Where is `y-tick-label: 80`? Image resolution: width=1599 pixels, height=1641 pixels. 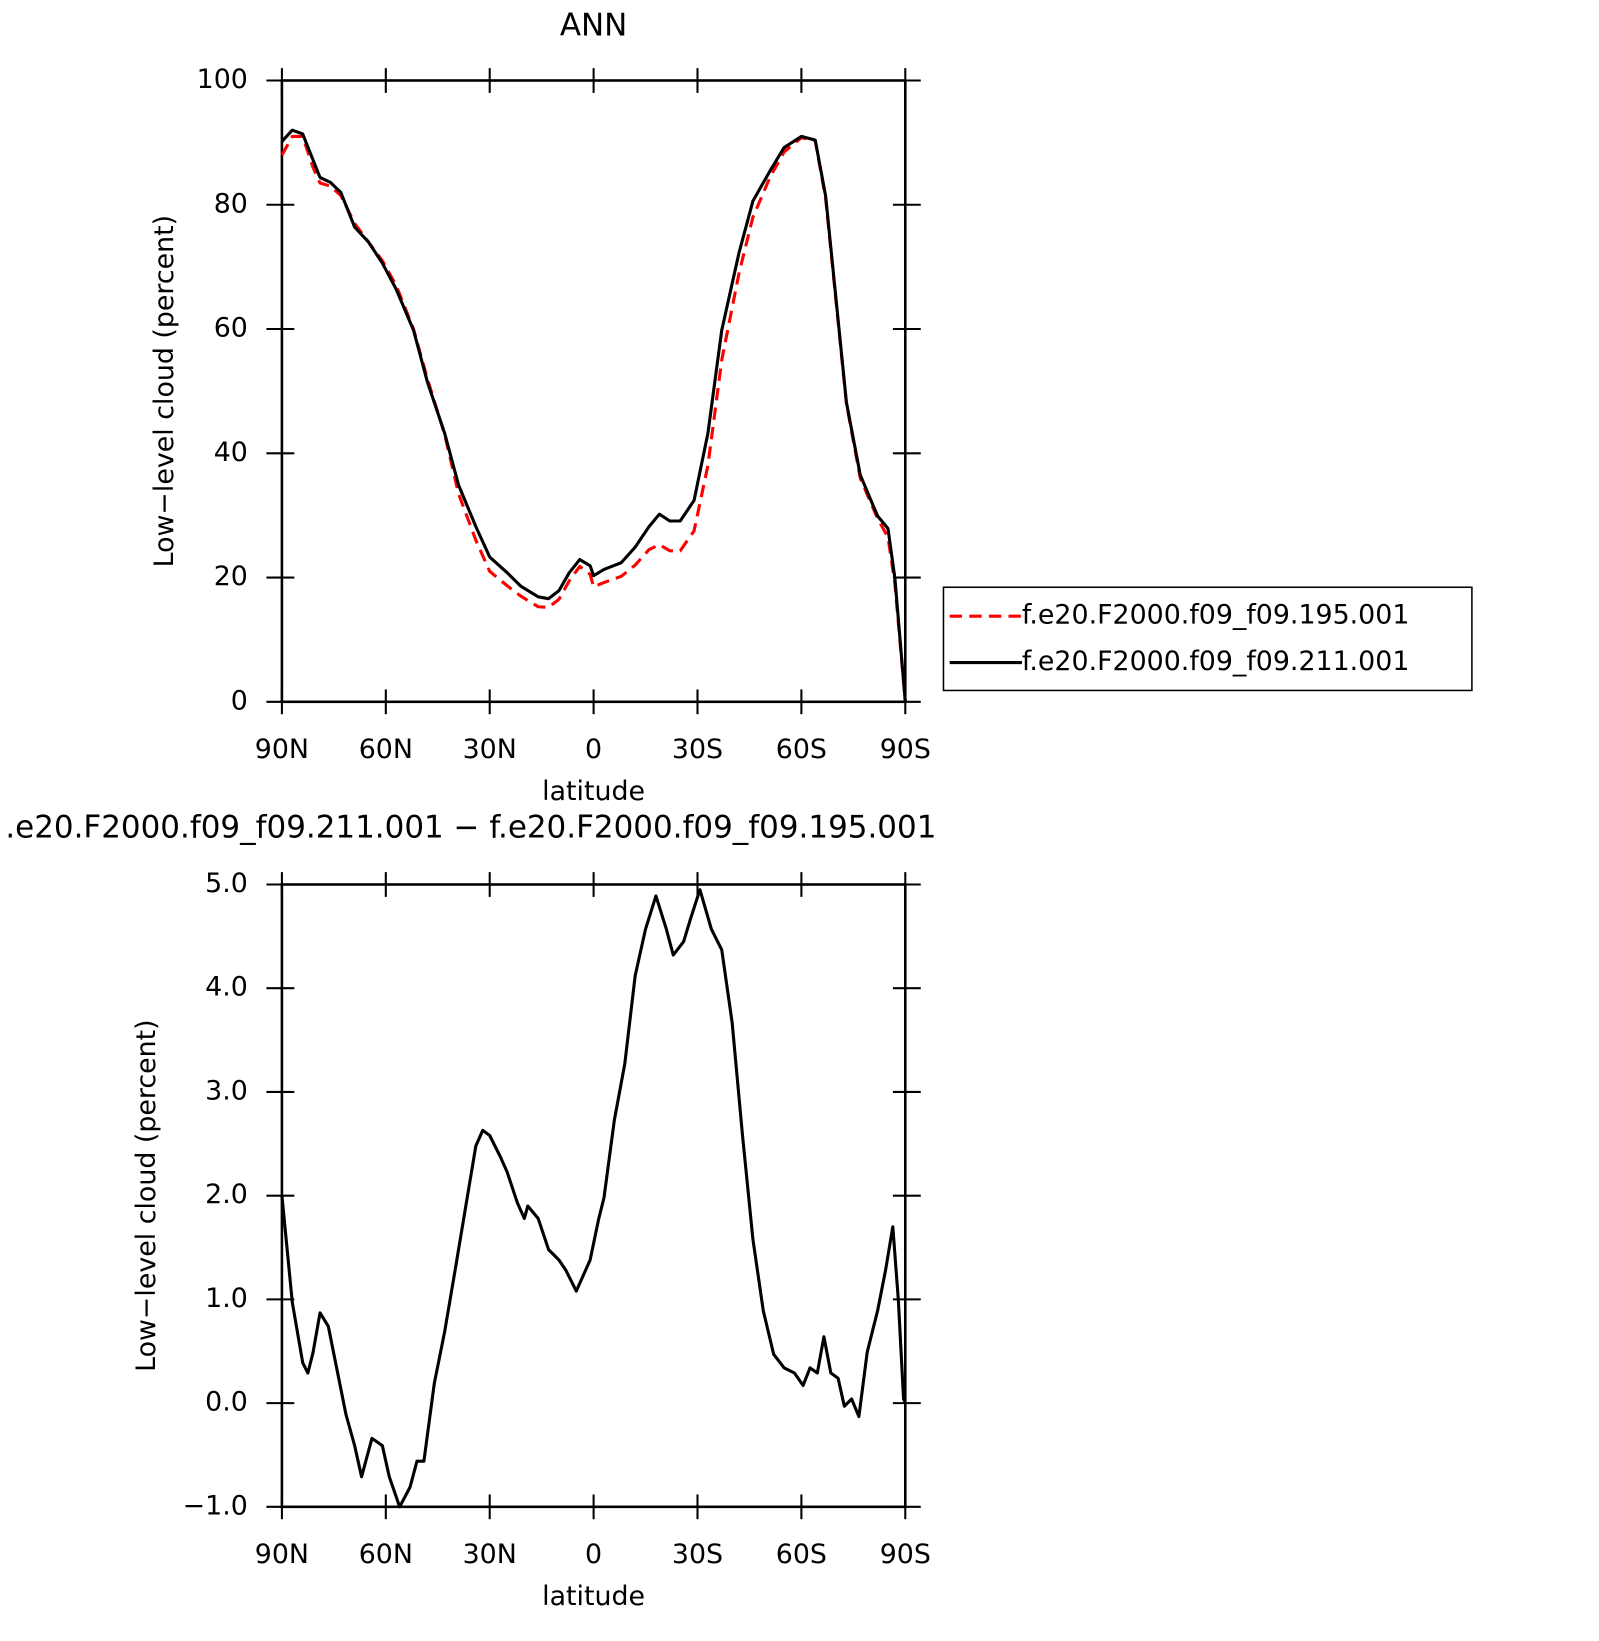 y-tick-label: 80 is located at coordinates (231, 203).